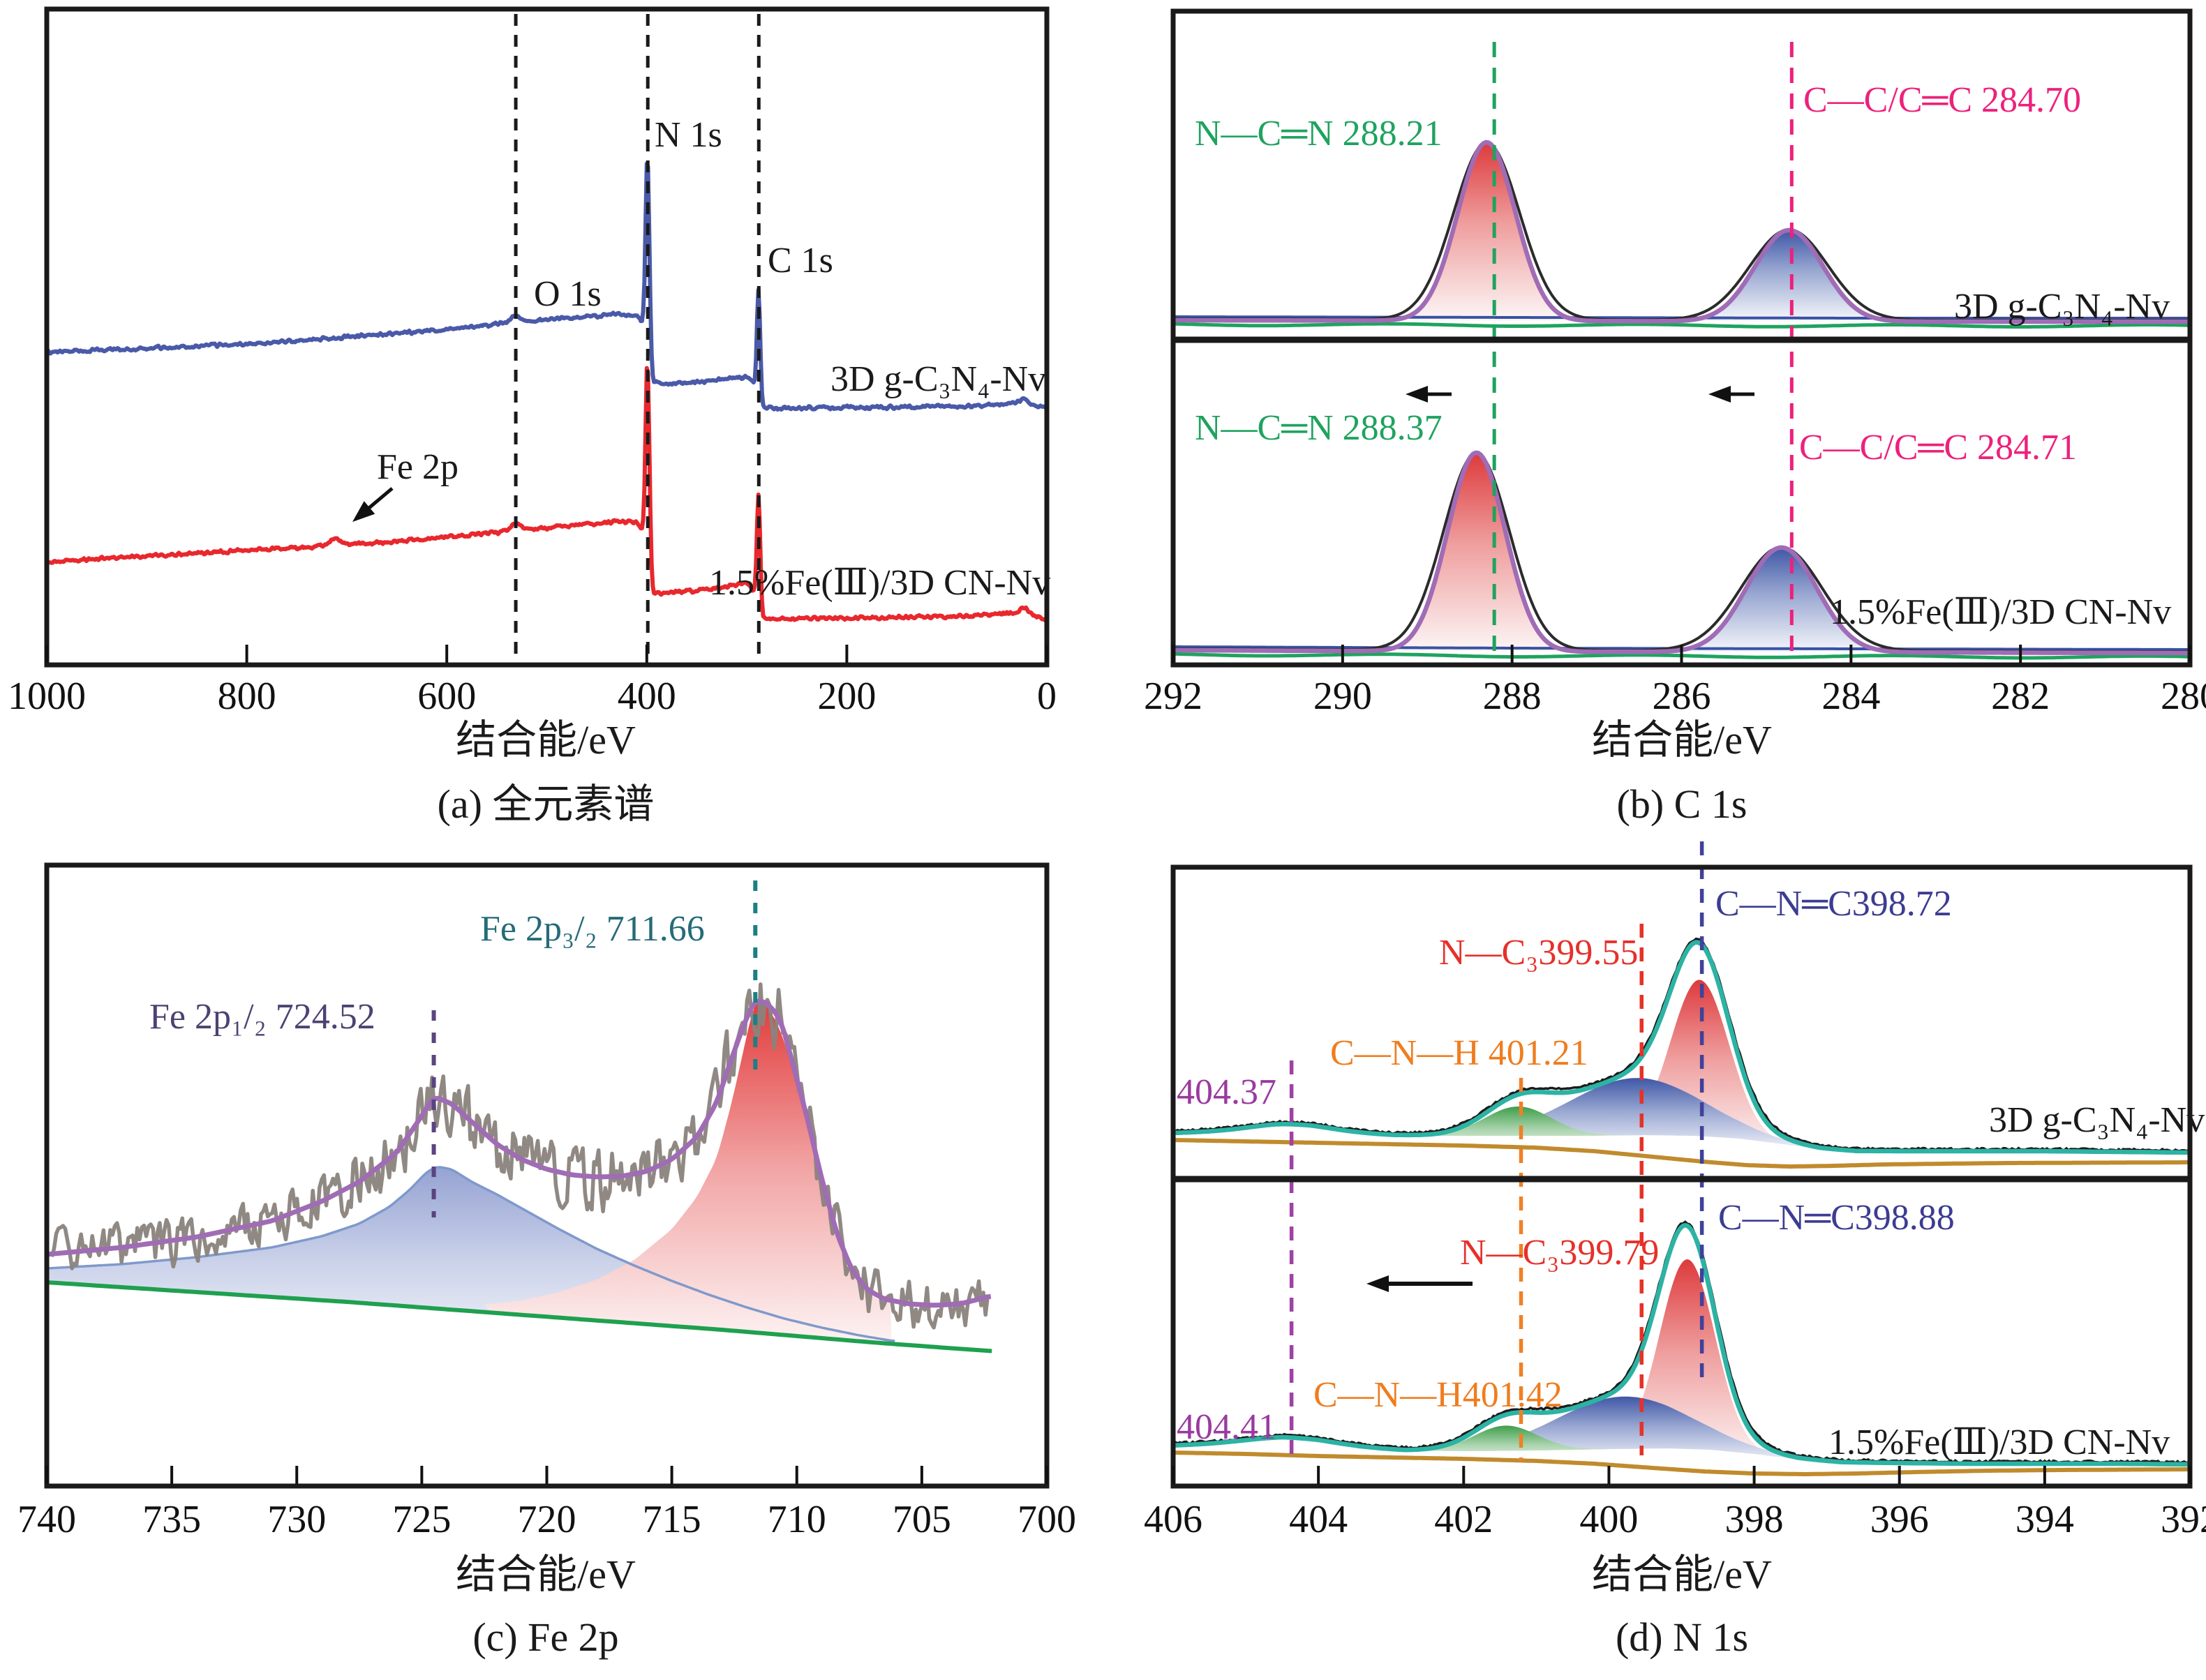 The image size is (2206, 1680). Describe the element at coordinates (2001, 612) in the screenshot. I see `sample-label-b-bot: 1.5%Fe(Ⅲ)/3D CN-Nv` at that location.